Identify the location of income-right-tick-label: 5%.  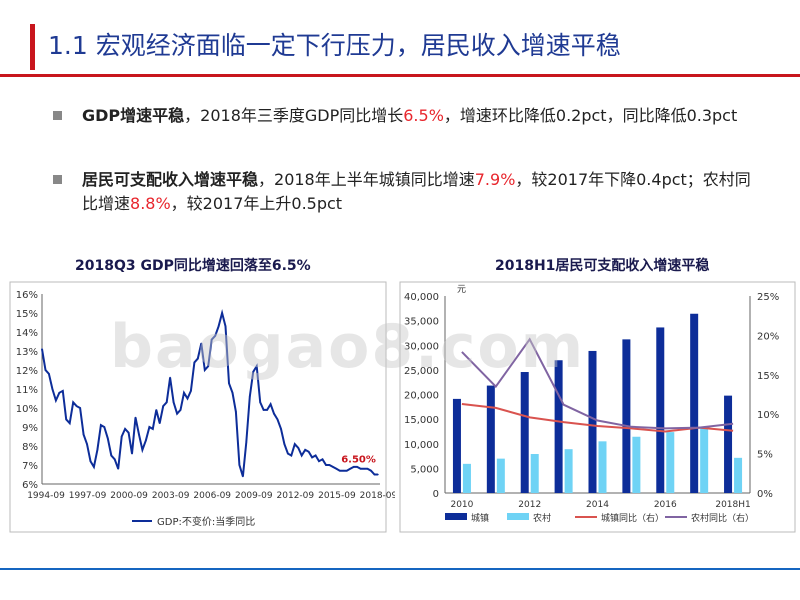
(765, 455).